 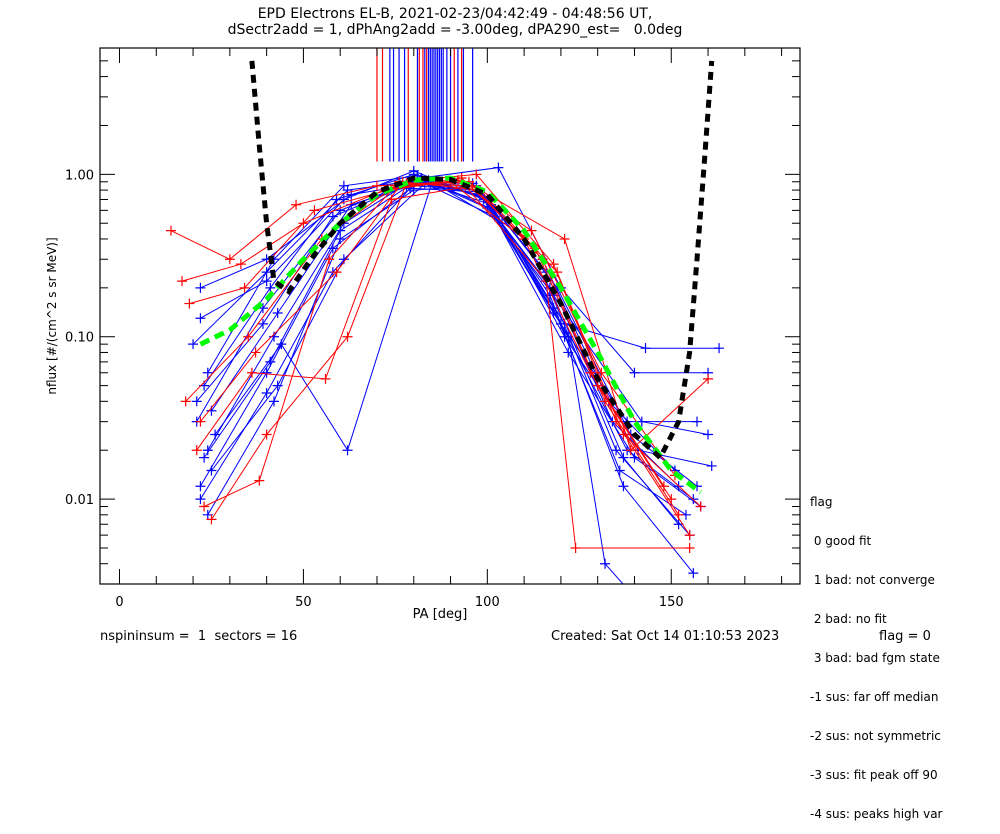 I want to click on legend-title: flag, so click(x=821, y=502).